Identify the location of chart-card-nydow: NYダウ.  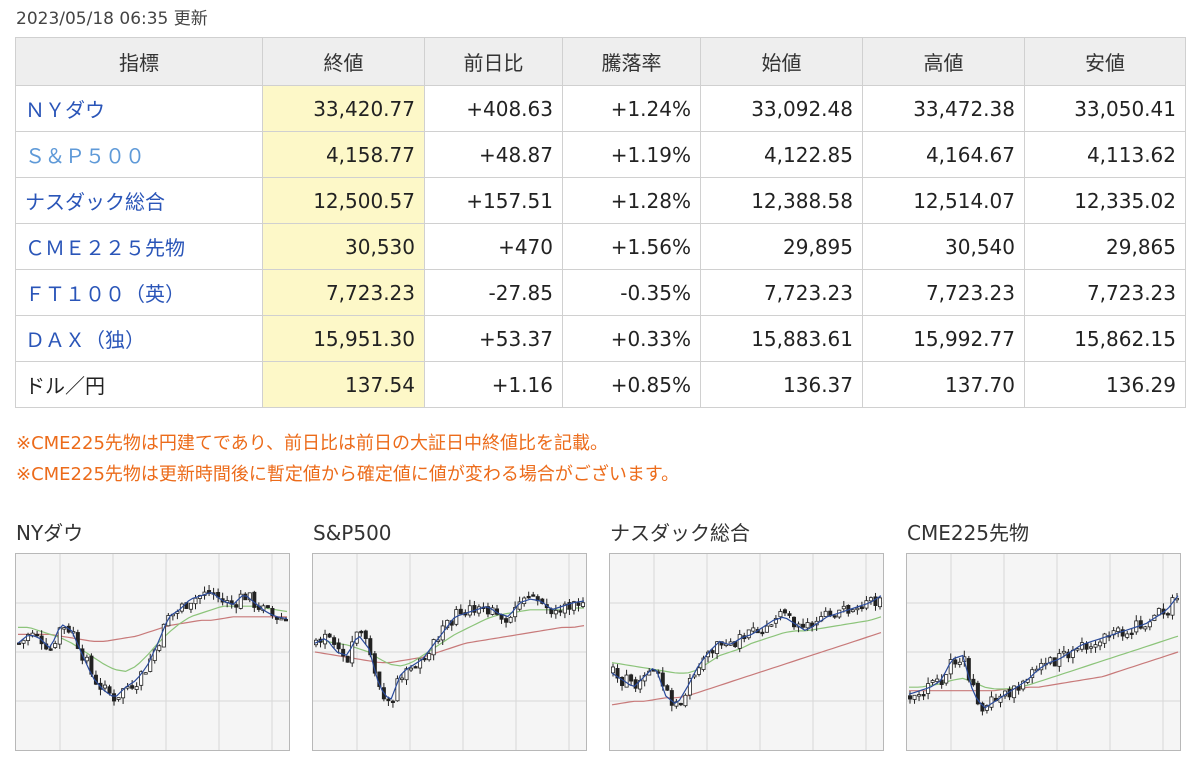
(152, 634).